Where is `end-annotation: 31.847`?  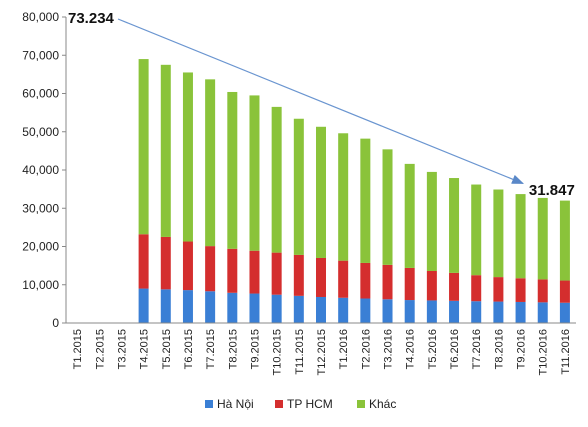 end-annotation: 31.847 is located at coordinates (552, 190).